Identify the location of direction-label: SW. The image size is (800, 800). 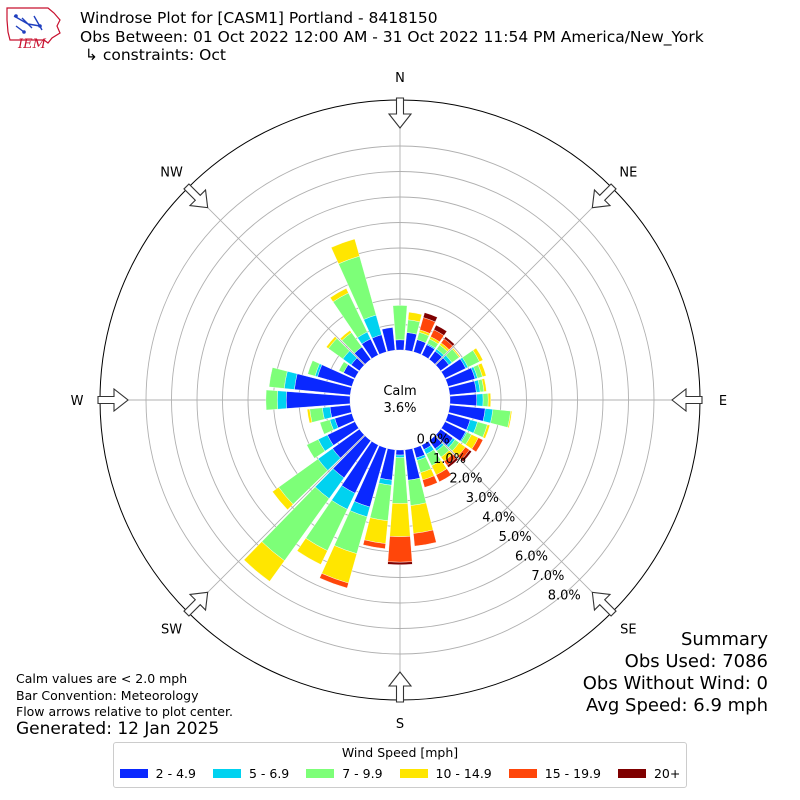
(171, 629).